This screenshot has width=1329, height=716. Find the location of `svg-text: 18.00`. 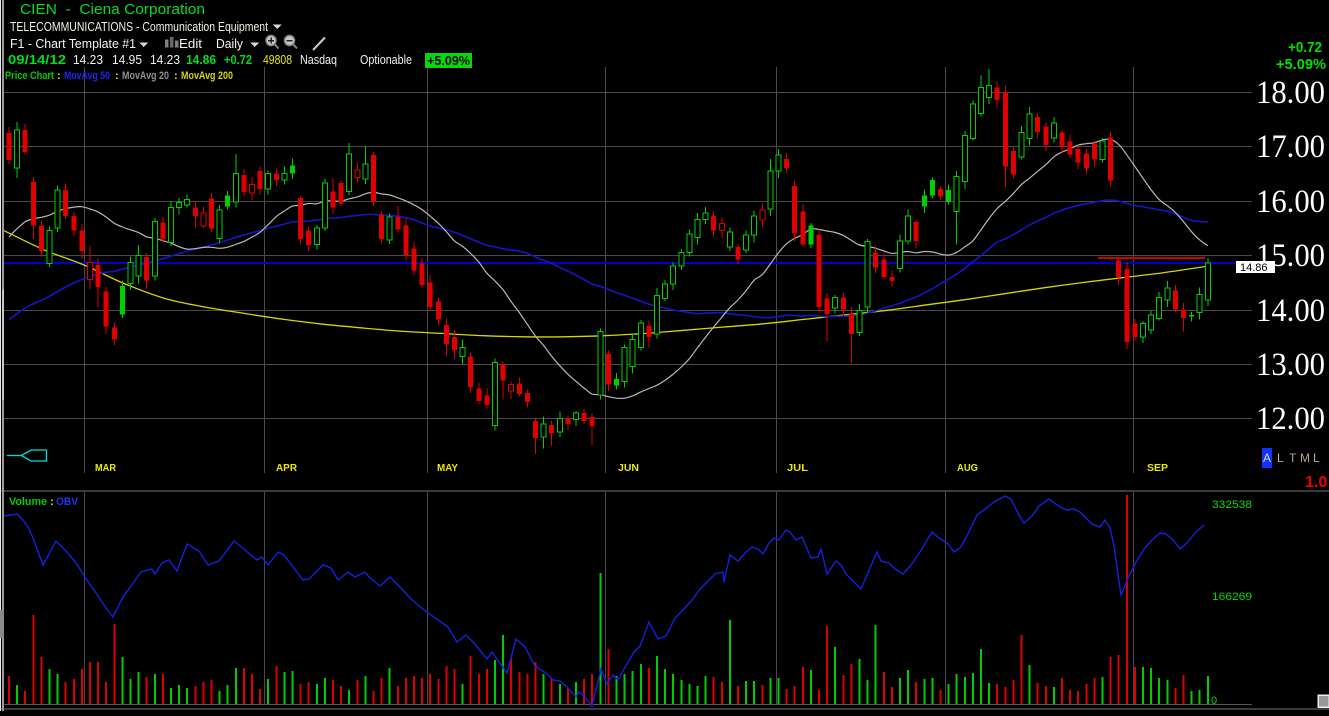

svg-text: 18.00 is located at coordinates (1290, 93).